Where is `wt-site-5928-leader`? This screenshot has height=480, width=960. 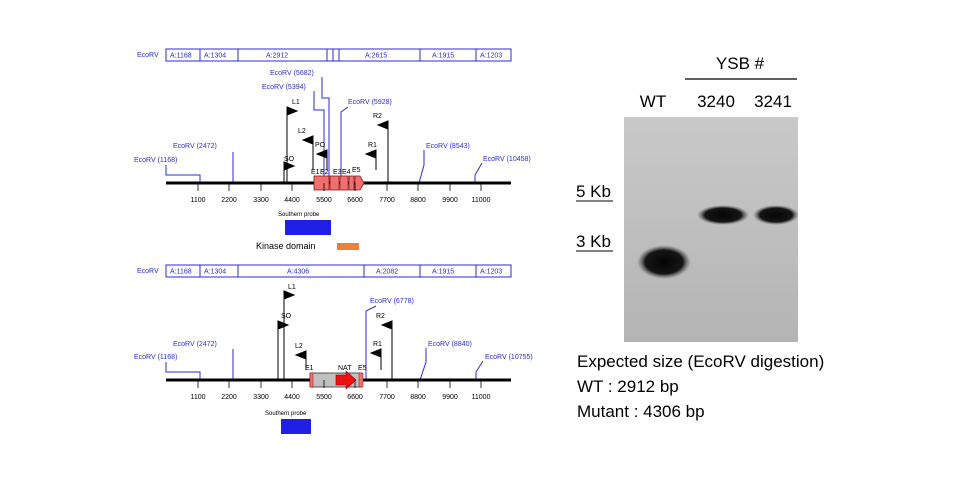
wt-site-5928-leader is located at coordinates (344, 144).